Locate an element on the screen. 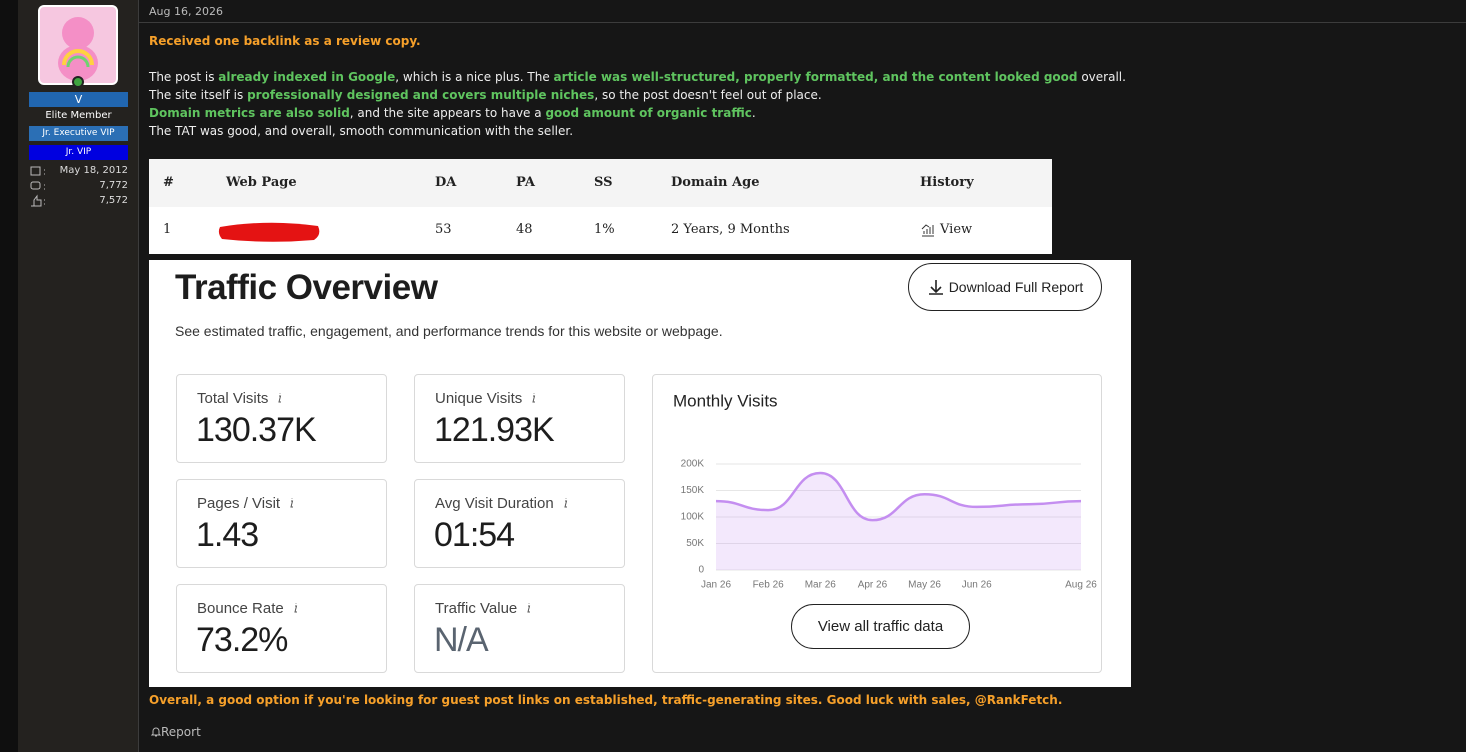 The width and height of the screenshot is (1466, 752). metric-card: Avg Visit Duration 01:54 is located at coordinates (519, 523).